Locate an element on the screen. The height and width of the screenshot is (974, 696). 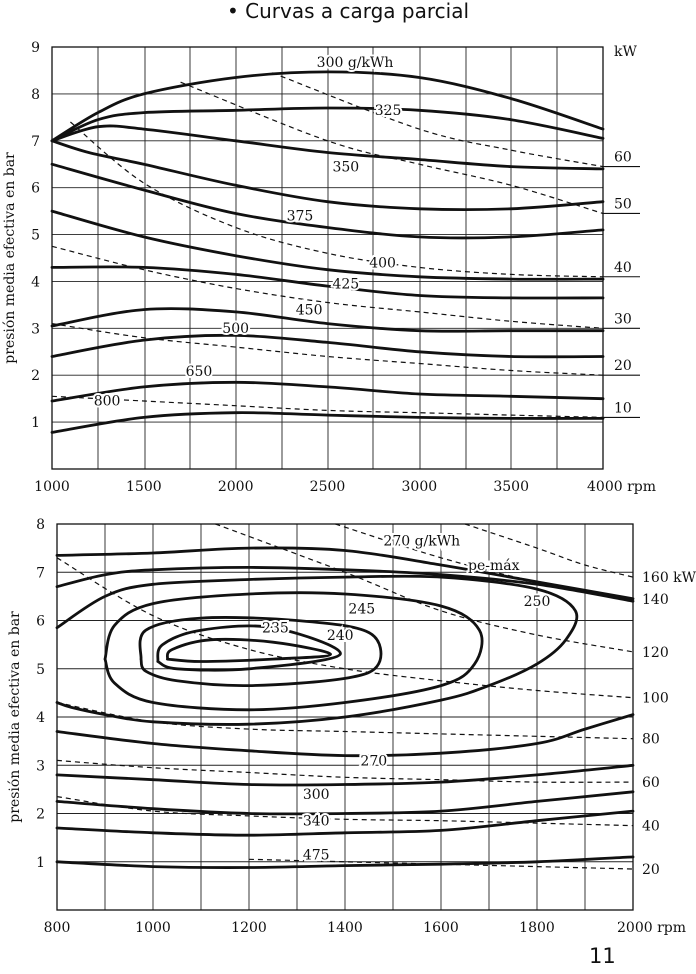
power-line-160-kW is located at coordinates (549, 550).